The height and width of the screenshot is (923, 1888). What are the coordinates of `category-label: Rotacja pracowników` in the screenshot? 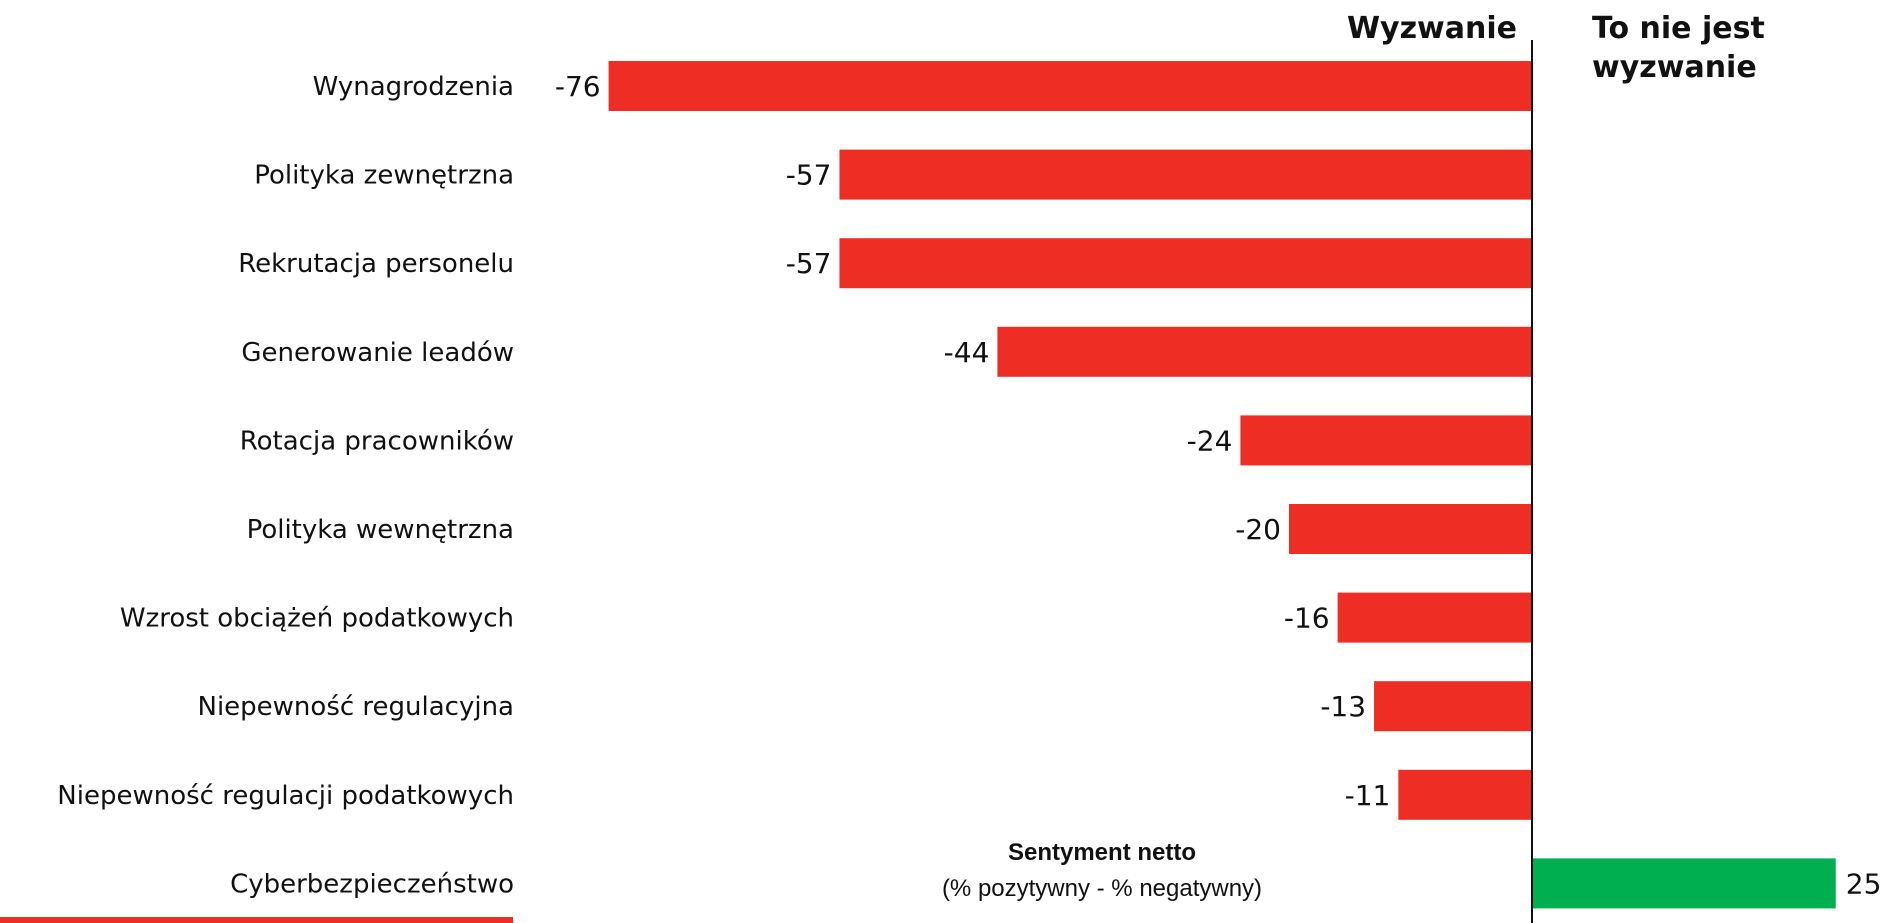 It's located at (377, 441).